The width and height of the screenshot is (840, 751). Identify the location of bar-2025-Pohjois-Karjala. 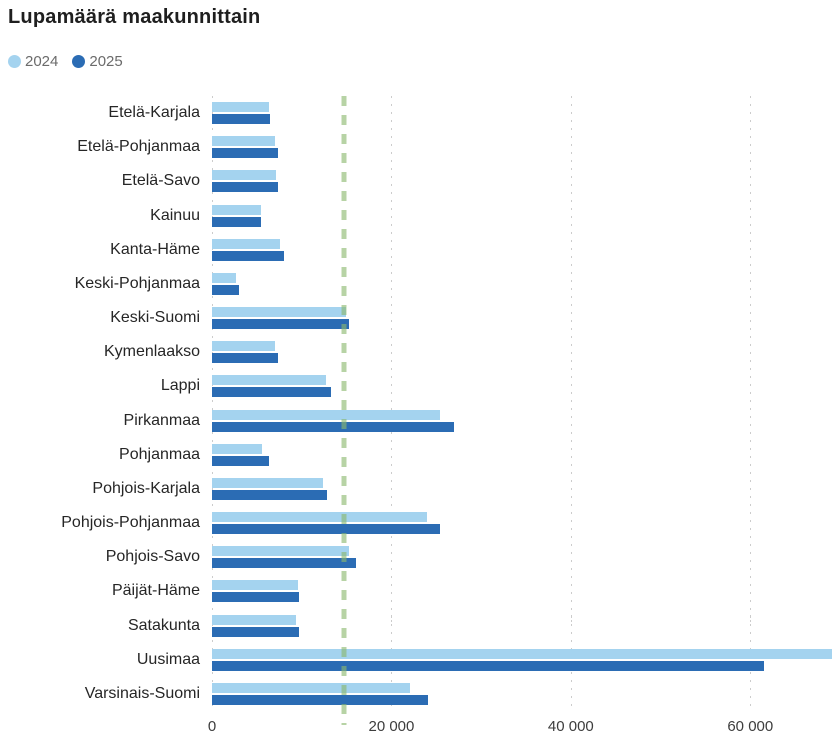
(270, 494).